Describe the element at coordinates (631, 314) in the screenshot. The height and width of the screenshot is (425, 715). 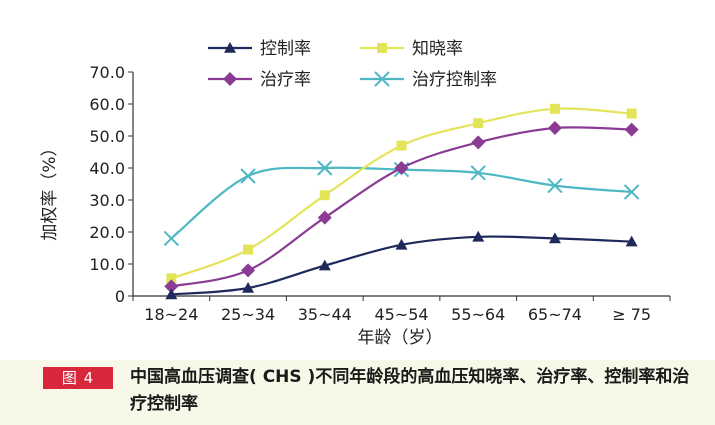
I see `x-tick-label: ≥ 75` at that location.